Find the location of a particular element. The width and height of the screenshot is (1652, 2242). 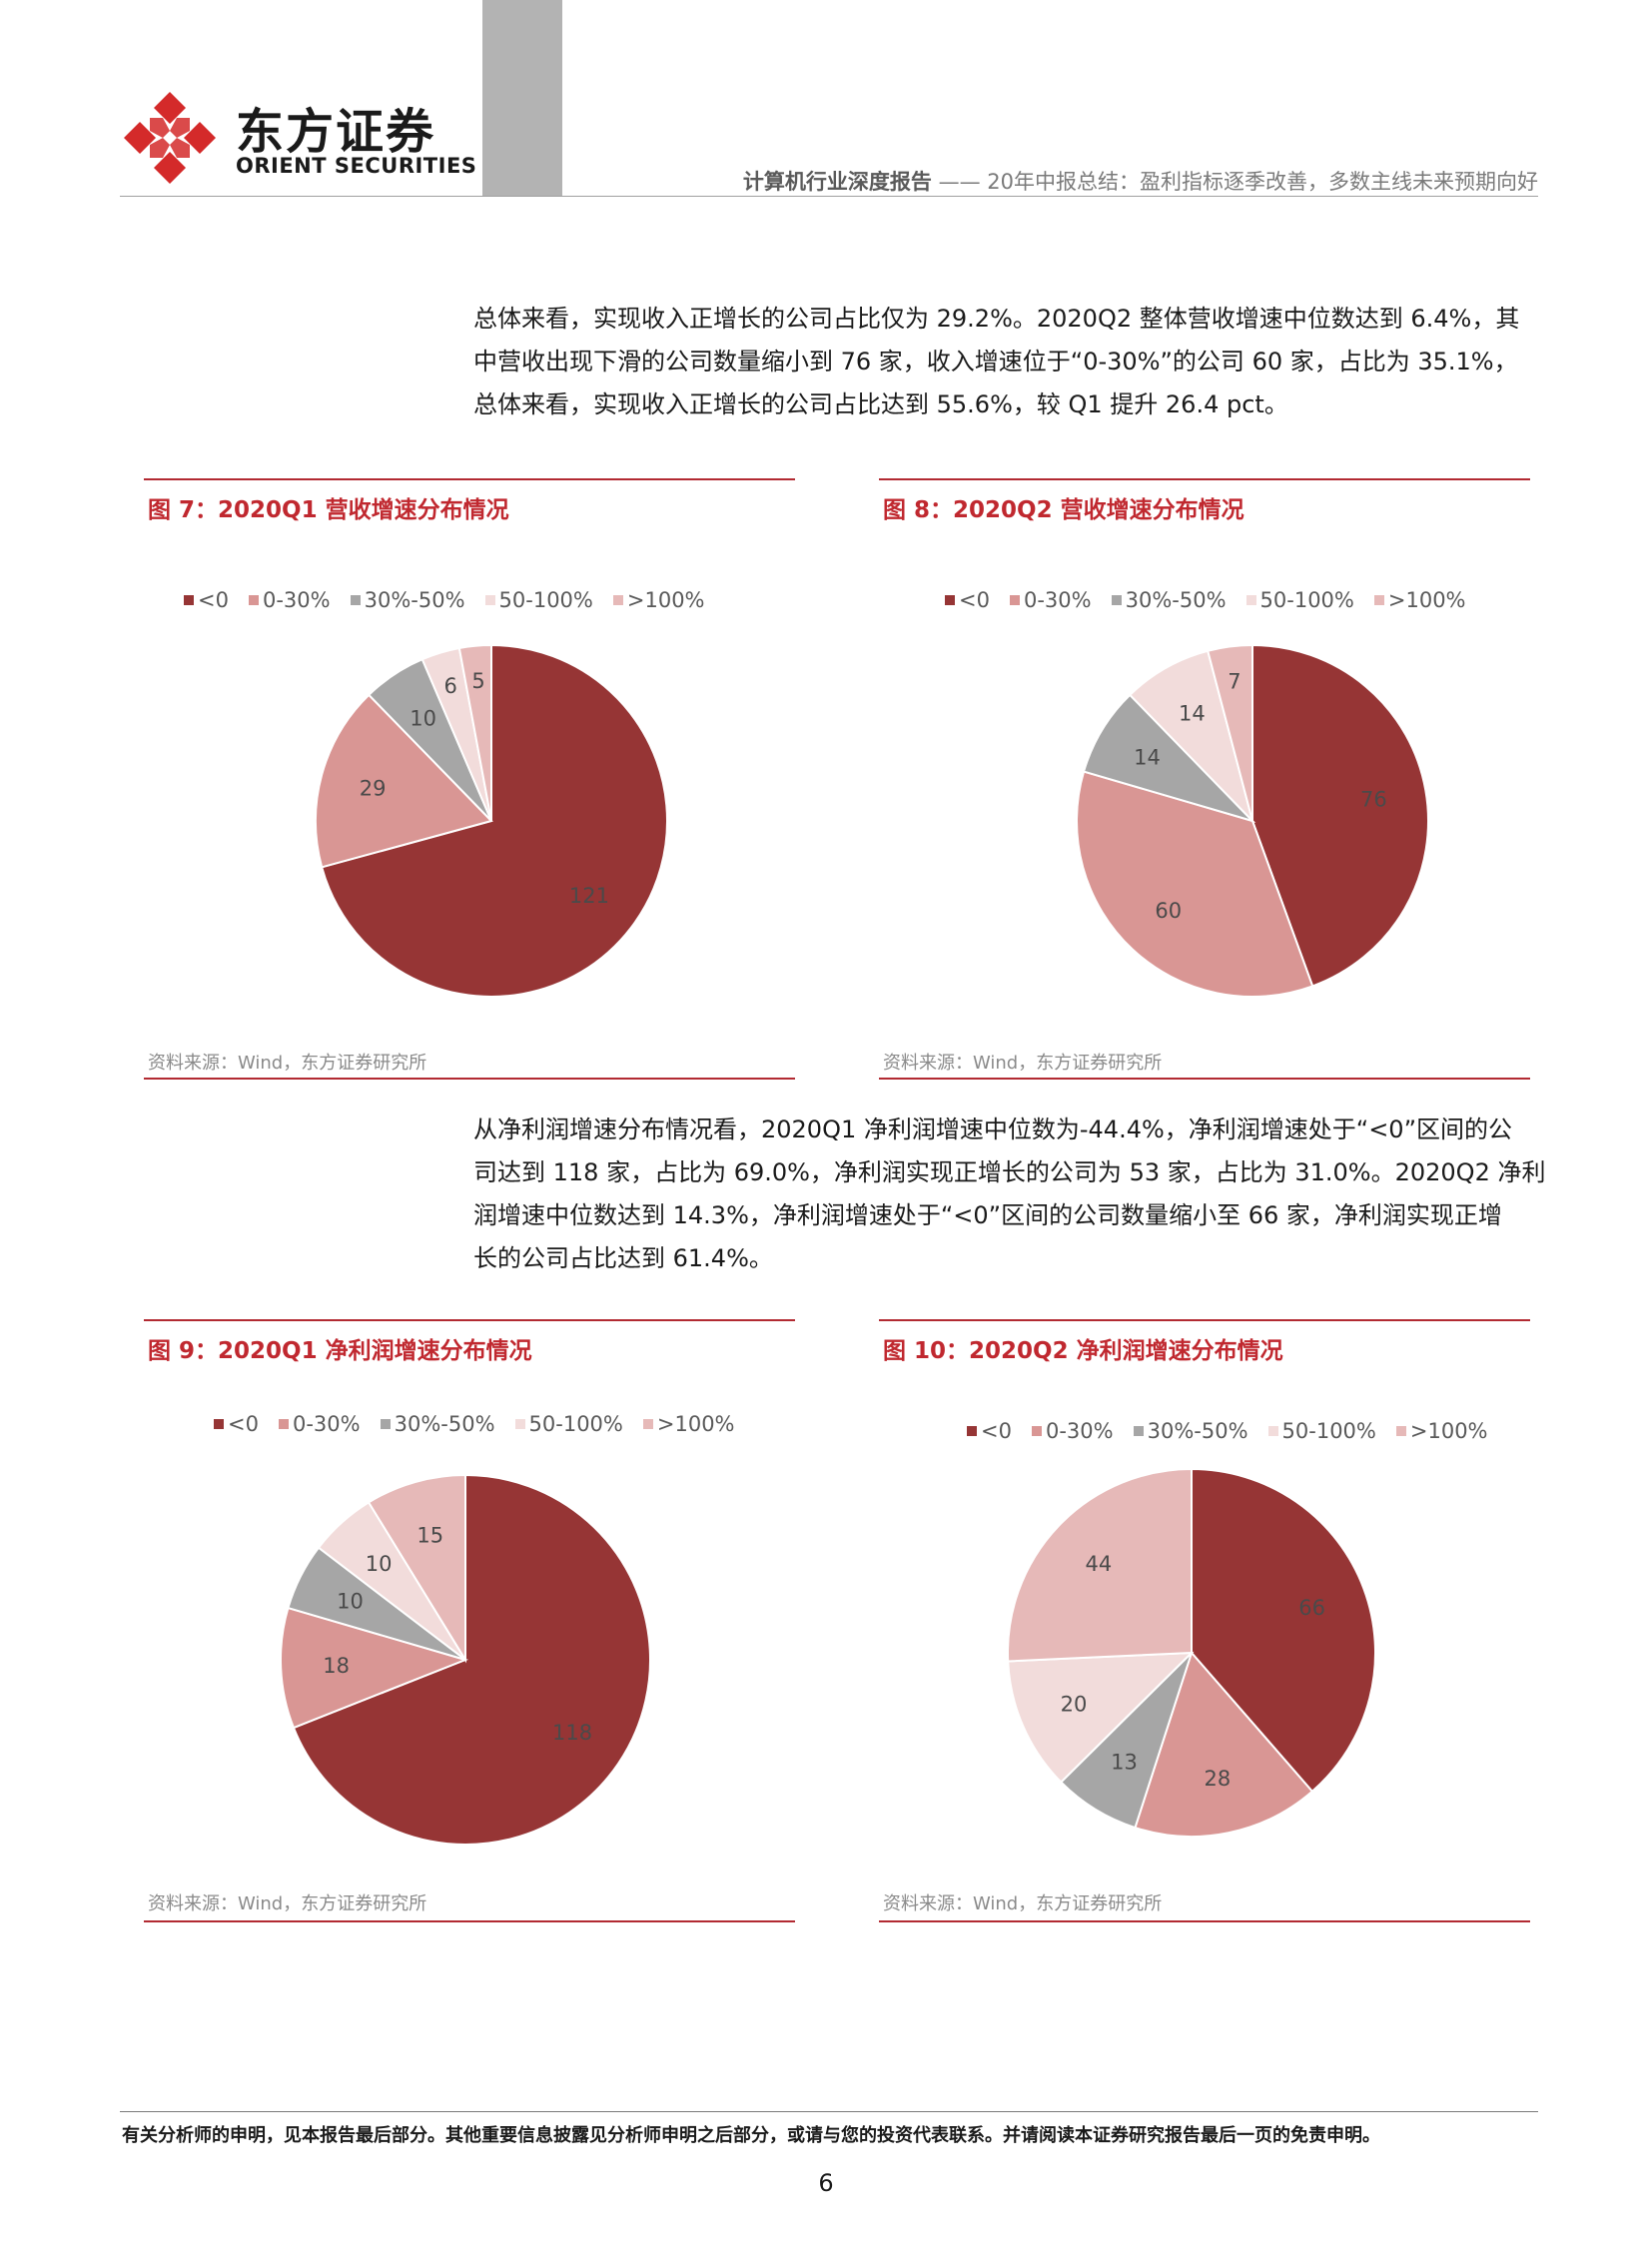

report-type: 计算机行业深度报告 is located at coordinates (837, 182).